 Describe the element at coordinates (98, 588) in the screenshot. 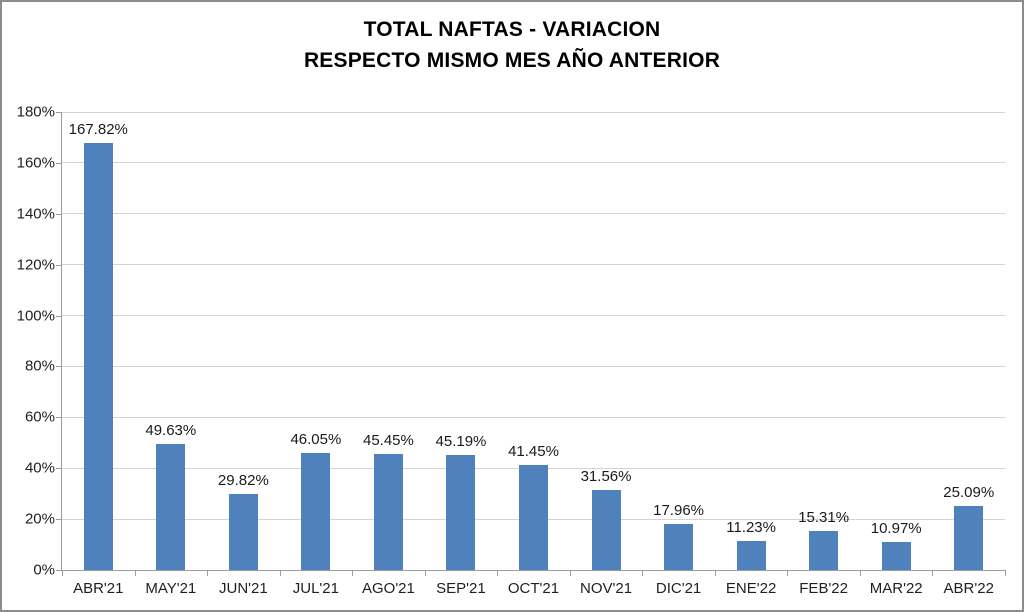

I see `x-axis-category-label-ABR'21: ABR'21` at that location.